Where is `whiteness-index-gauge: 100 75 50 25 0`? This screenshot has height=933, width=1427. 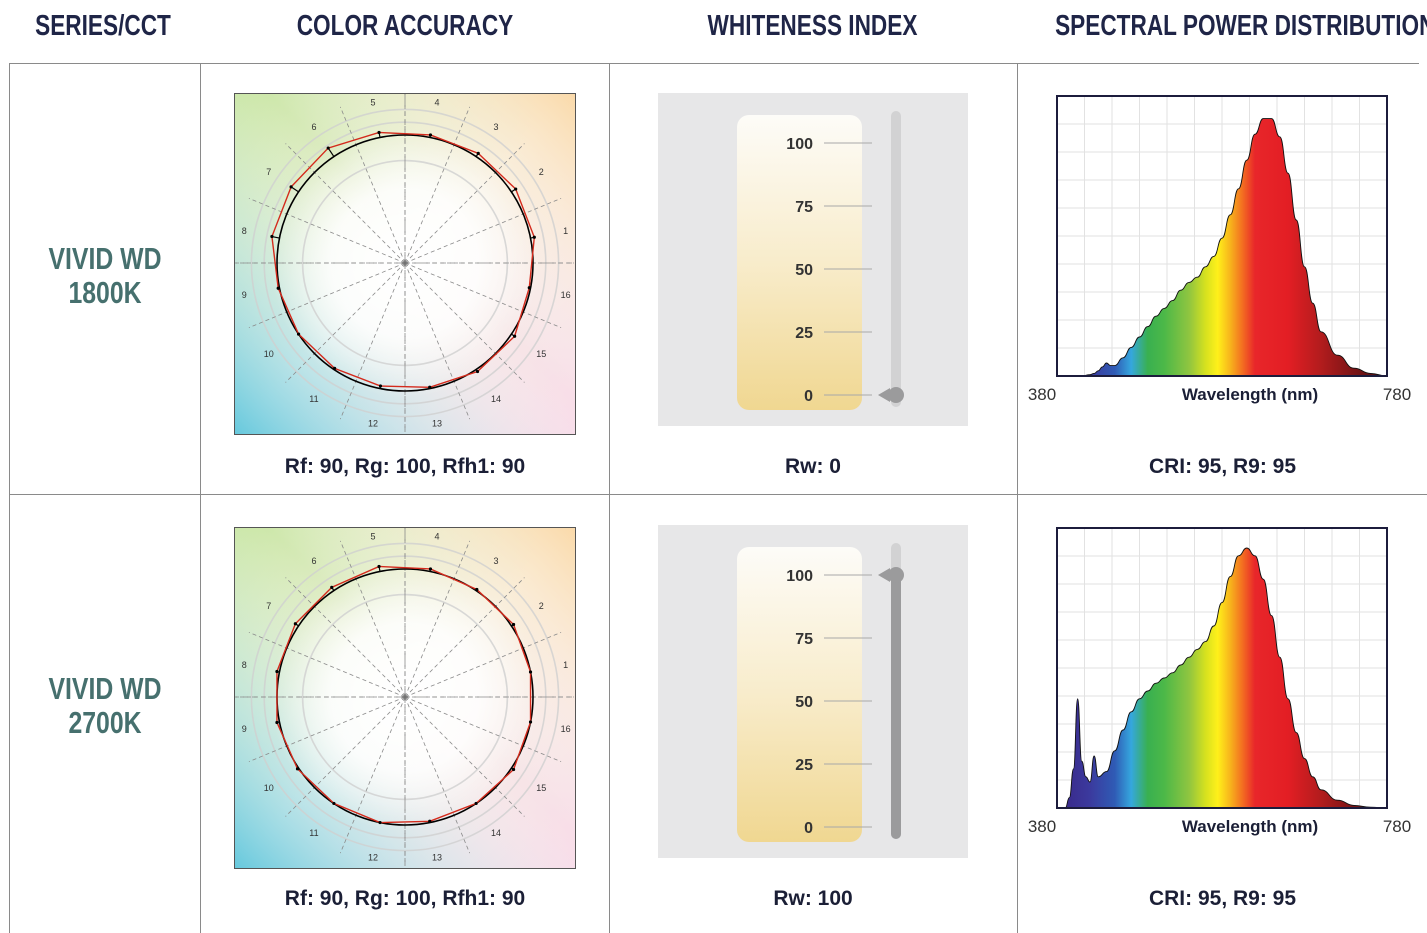
whiteness-index-gauge: 100 75 50 25 0 is located at coordinates (813, 691).